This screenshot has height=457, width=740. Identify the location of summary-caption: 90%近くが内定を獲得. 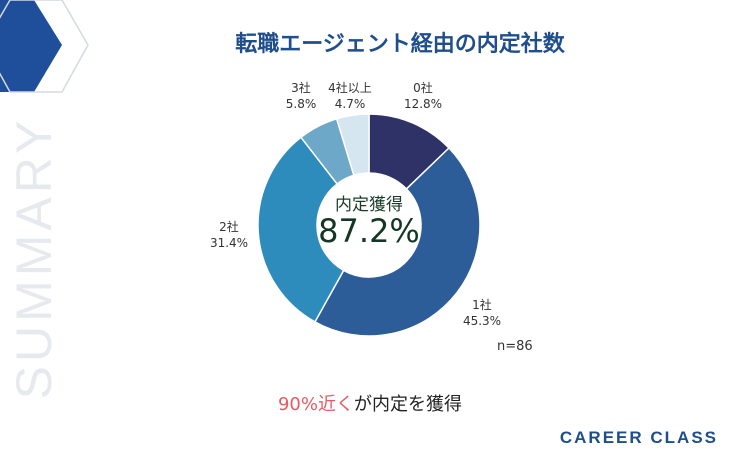
(370, 403).